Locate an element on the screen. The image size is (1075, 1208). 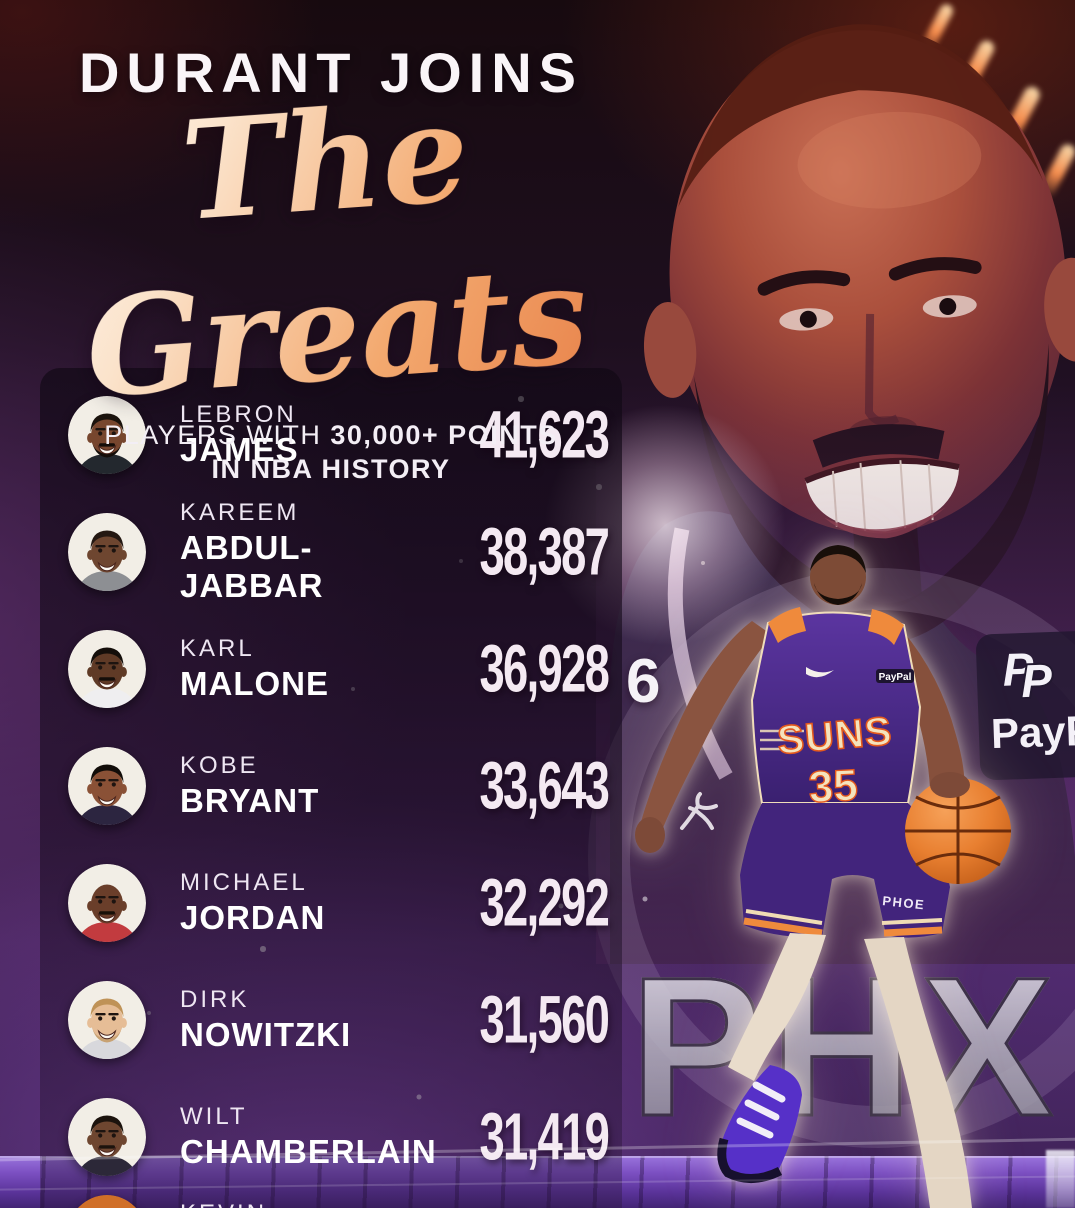
table-row-partial: KEVIN DURANT 30,008 is located at coordinates (339, 1191).